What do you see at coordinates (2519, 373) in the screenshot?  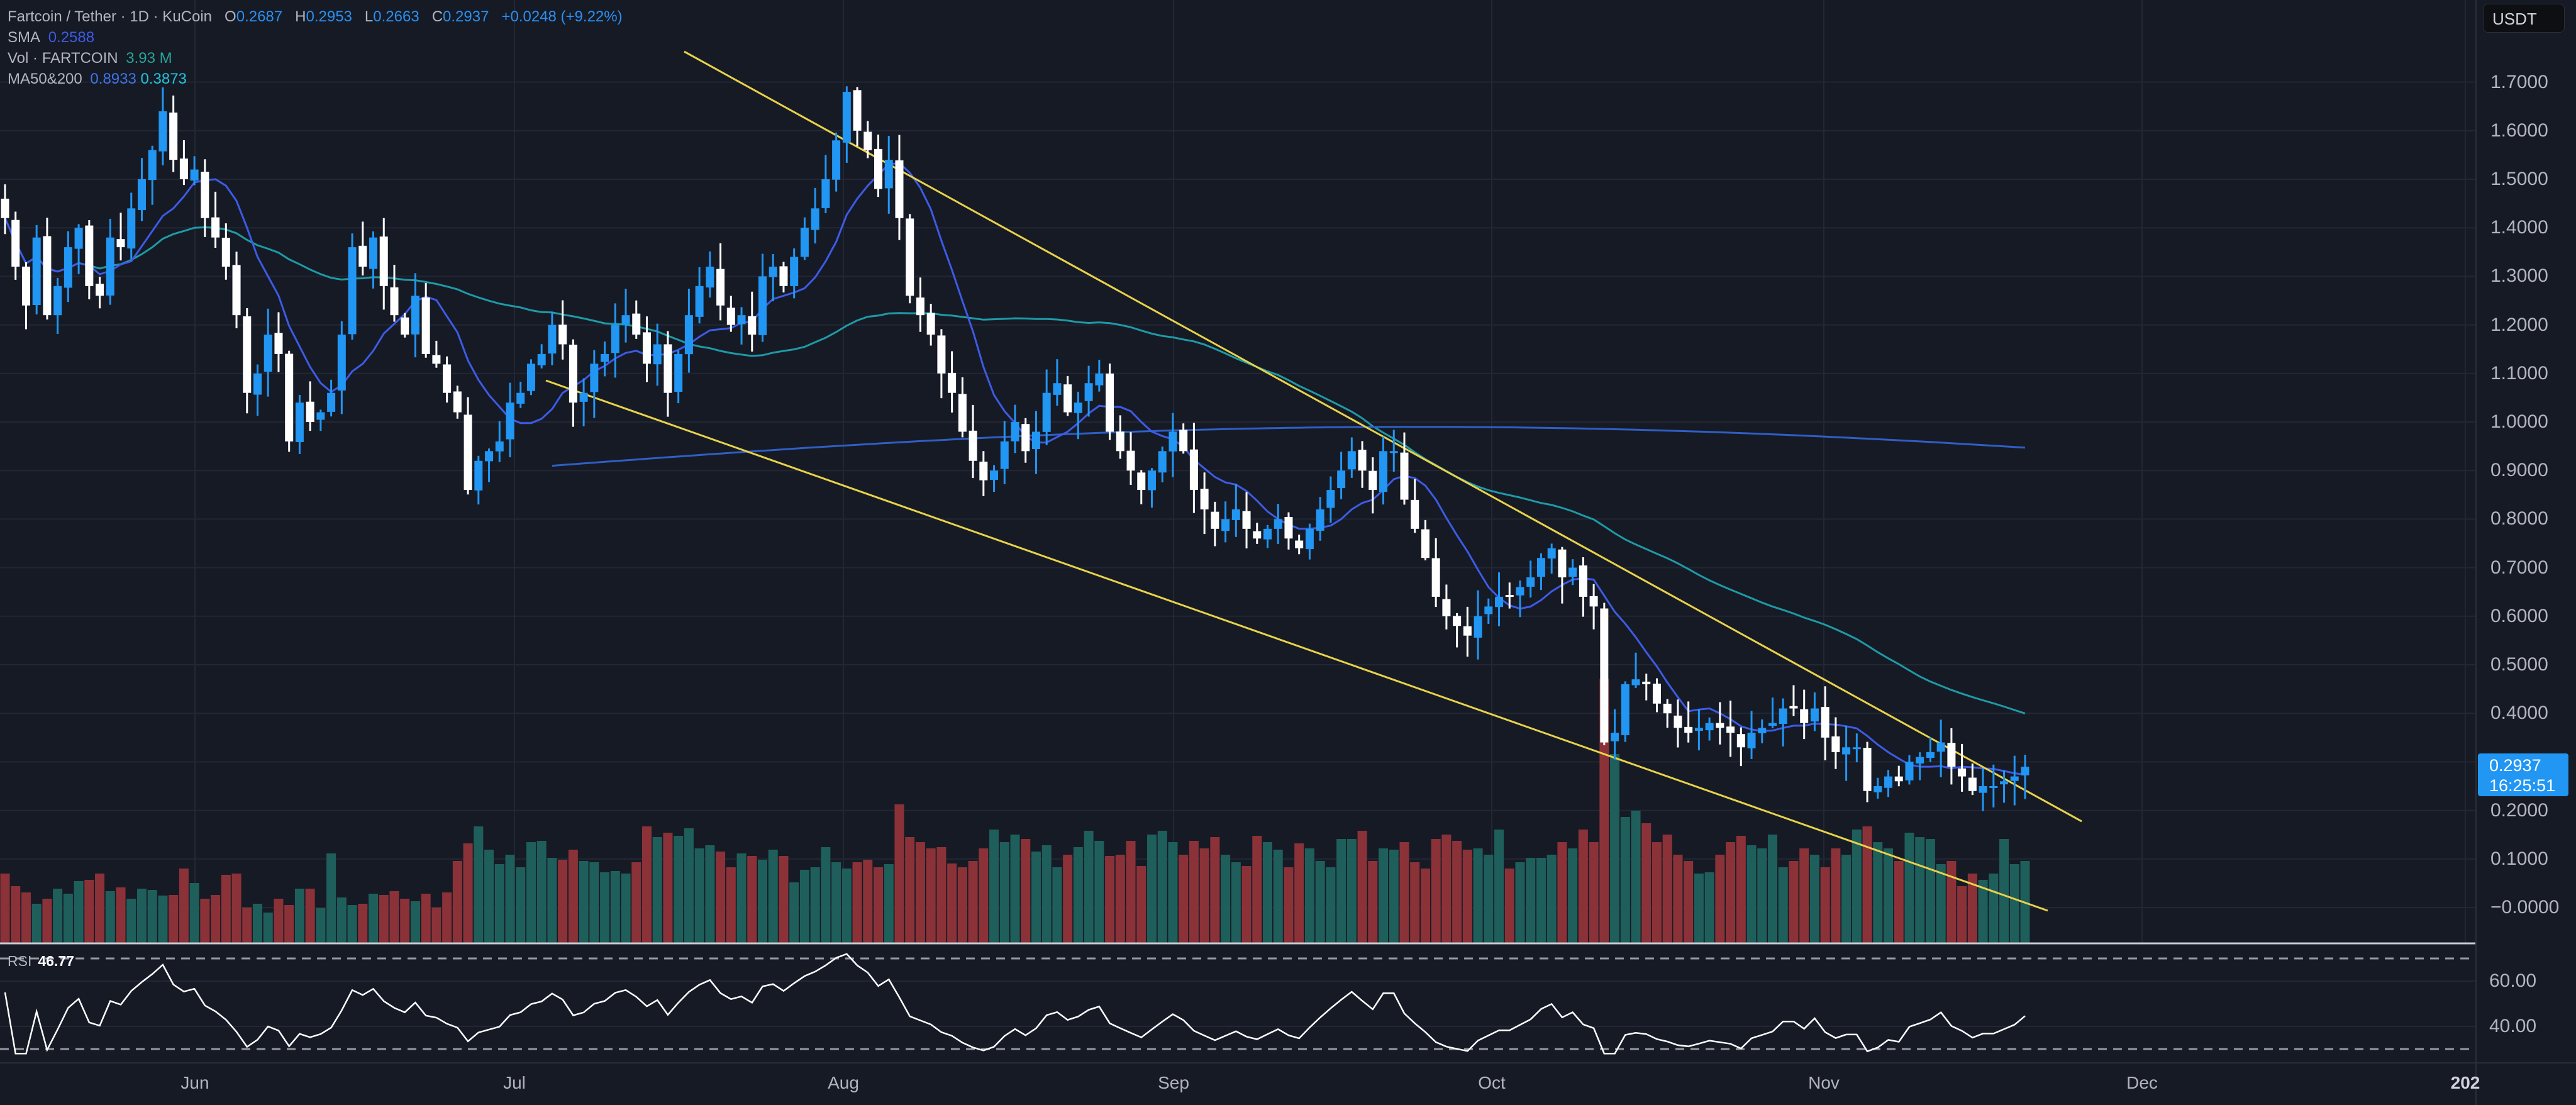 I see `price-tick: 1.1000` at bounding box center [2519, 373].